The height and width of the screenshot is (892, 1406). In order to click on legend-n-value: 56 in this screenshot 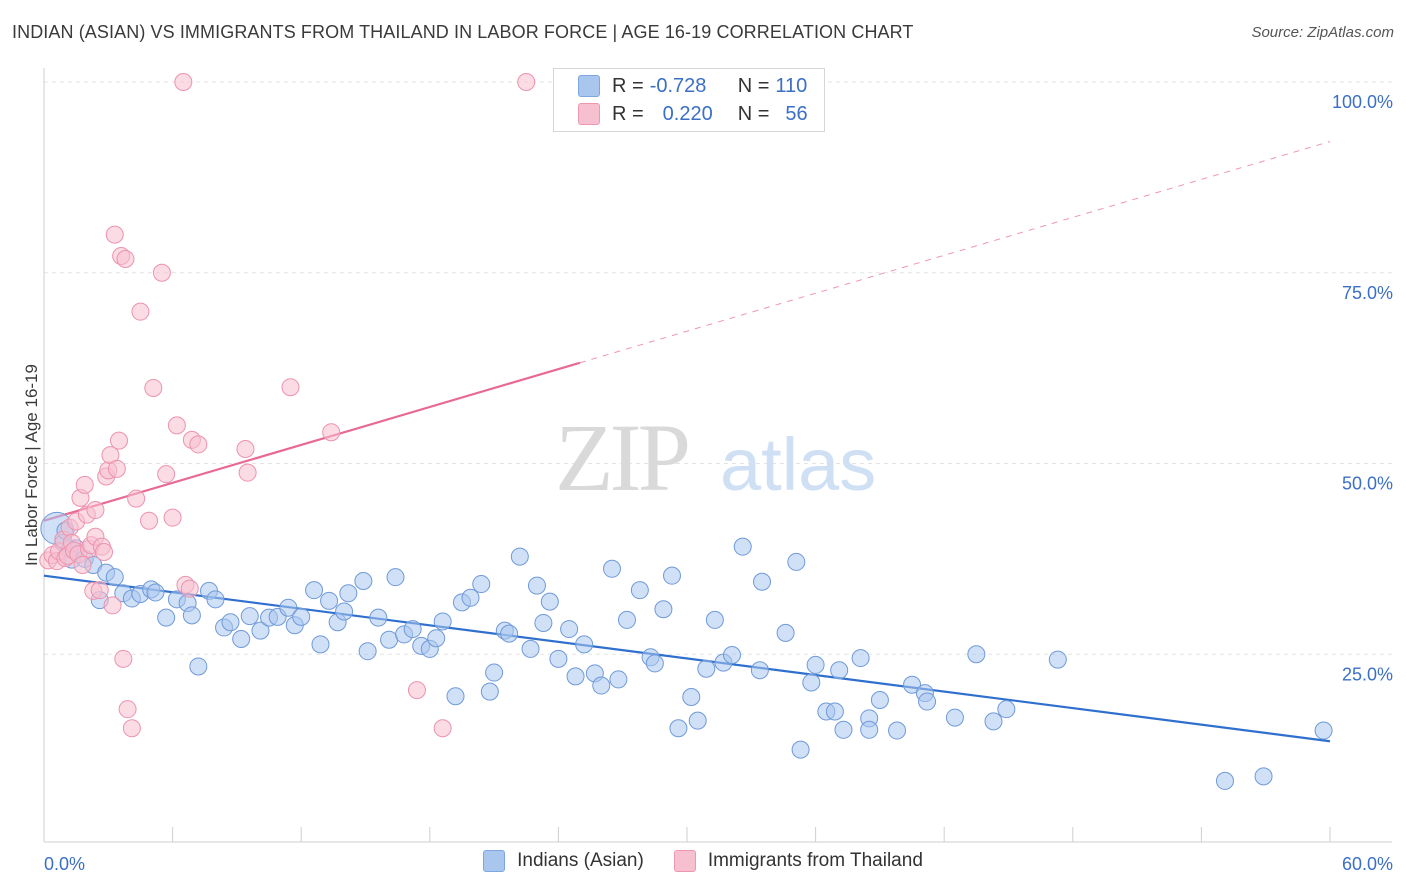, I will do `click(796, 113)`.